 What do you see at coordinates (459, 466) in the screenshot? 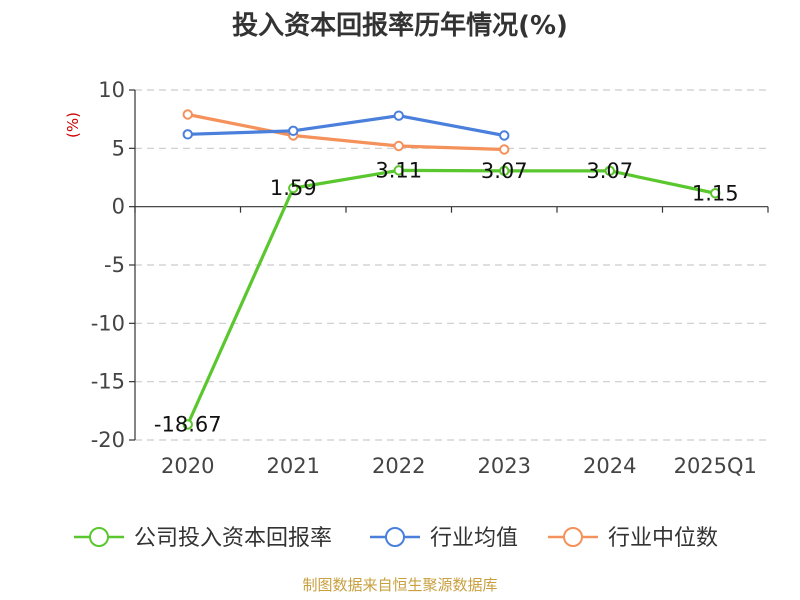
I see `x-tick-labels: 2020 2021 2022 2023 2024 2025Q1` at bounding box center [459, 466].